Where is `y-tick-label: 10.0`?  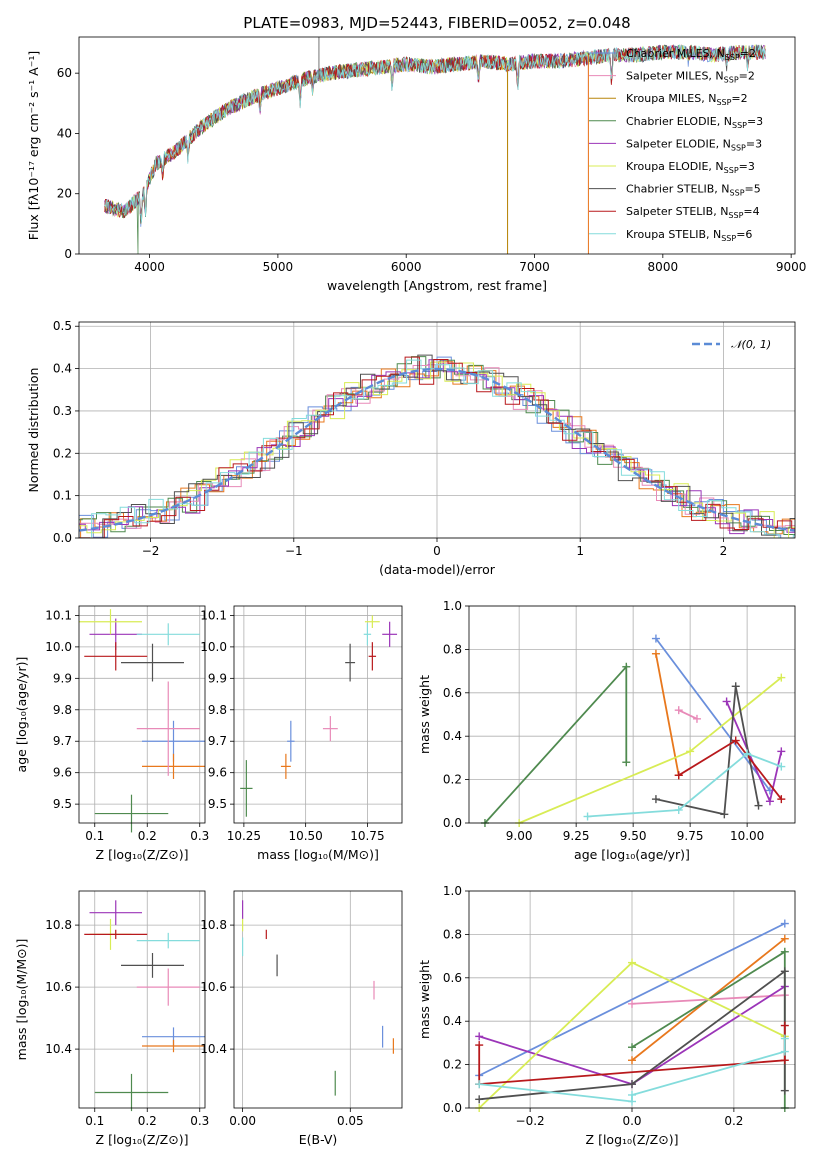
y-tick-label: 10.0 is located at coordinates (213, 647).